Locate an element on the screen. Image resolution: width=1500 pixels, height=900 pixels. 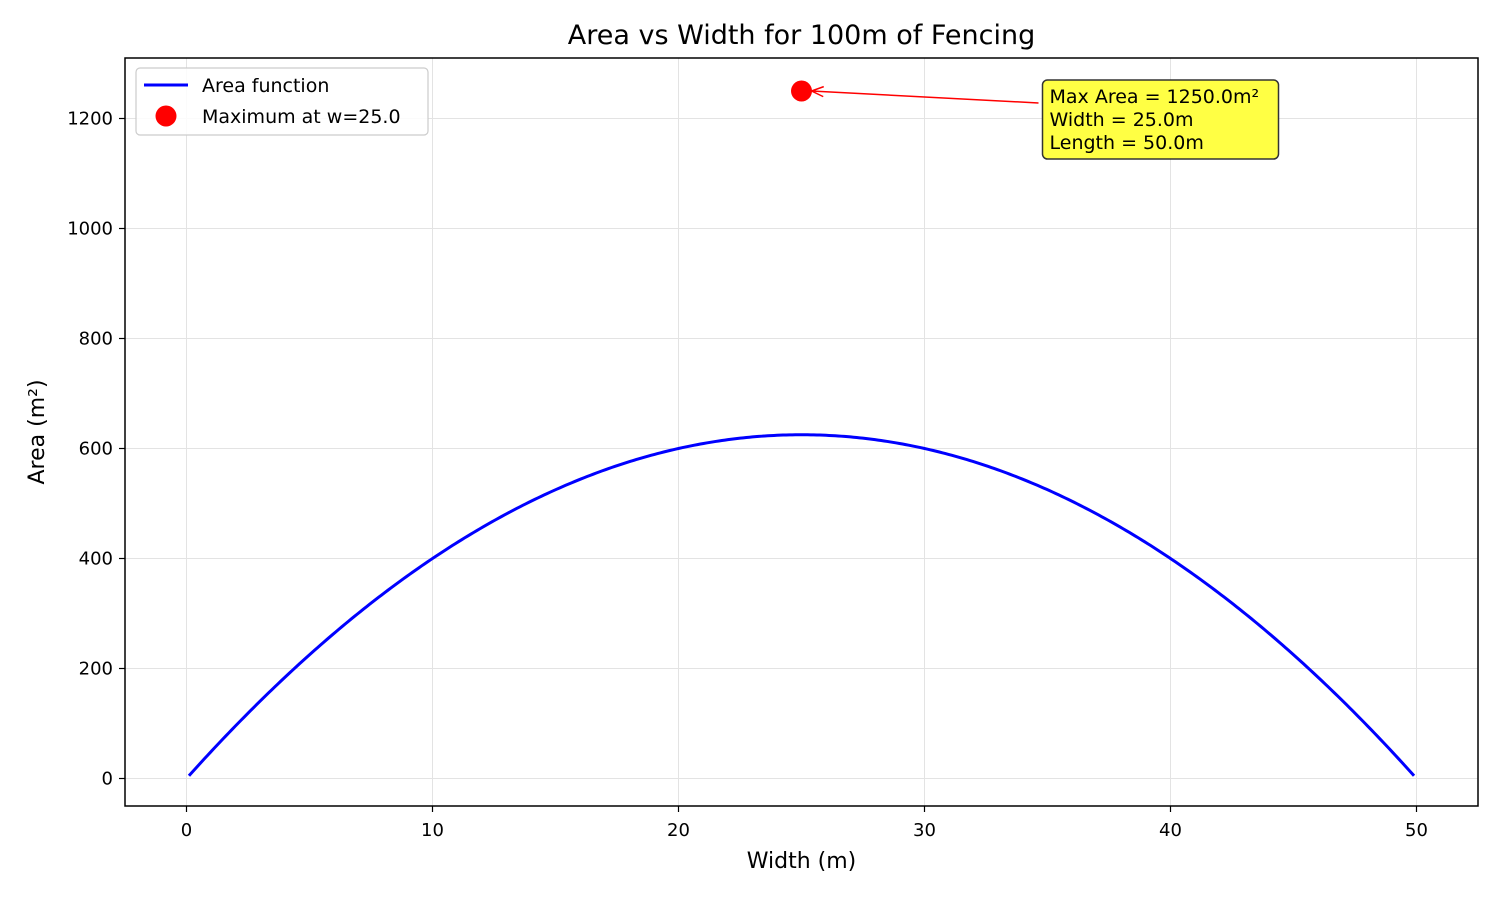
legend-frame is located at coordinates (282, 101).